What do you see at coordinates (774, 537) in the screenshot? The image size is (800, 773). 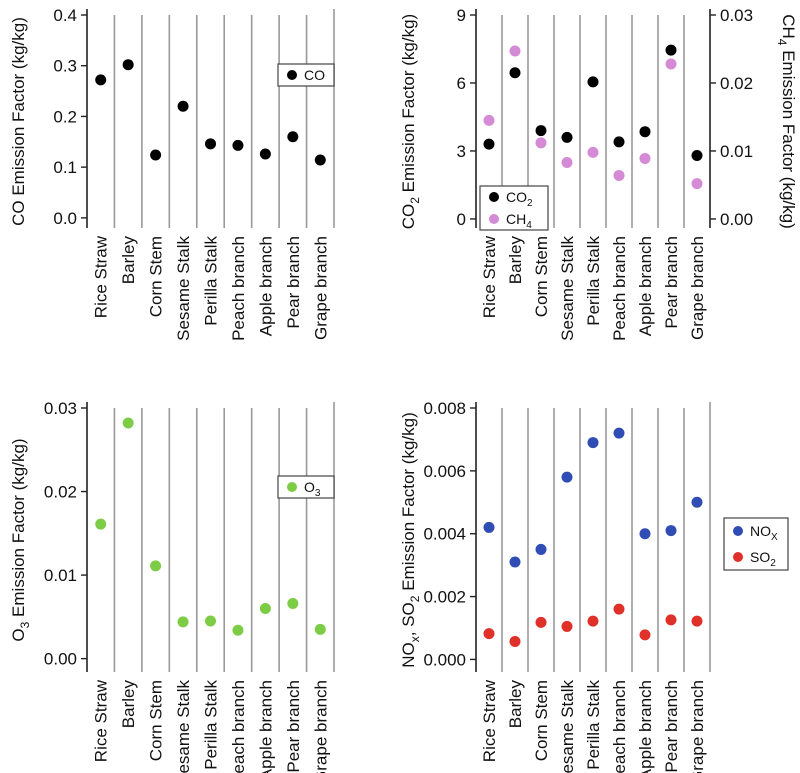 I see `legend-label-subscript: X` at bounding box center [774, 537].